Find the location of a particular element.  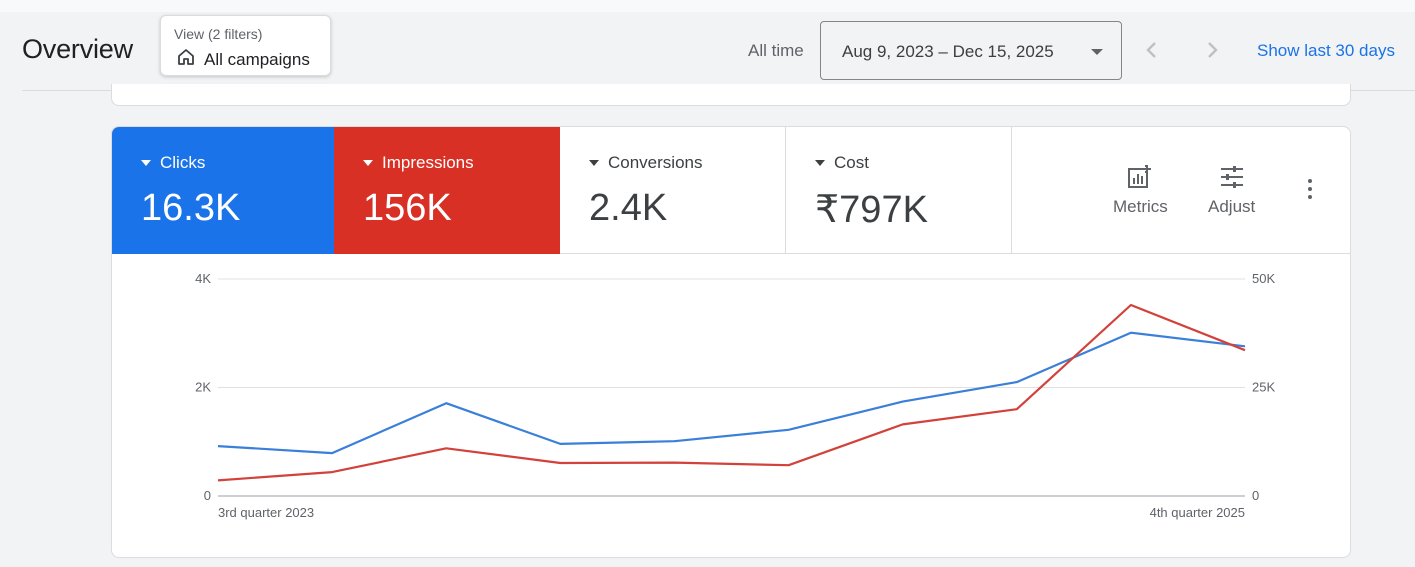

scorecard-clicks-label: Clicks is located at coordinates (183, 162).